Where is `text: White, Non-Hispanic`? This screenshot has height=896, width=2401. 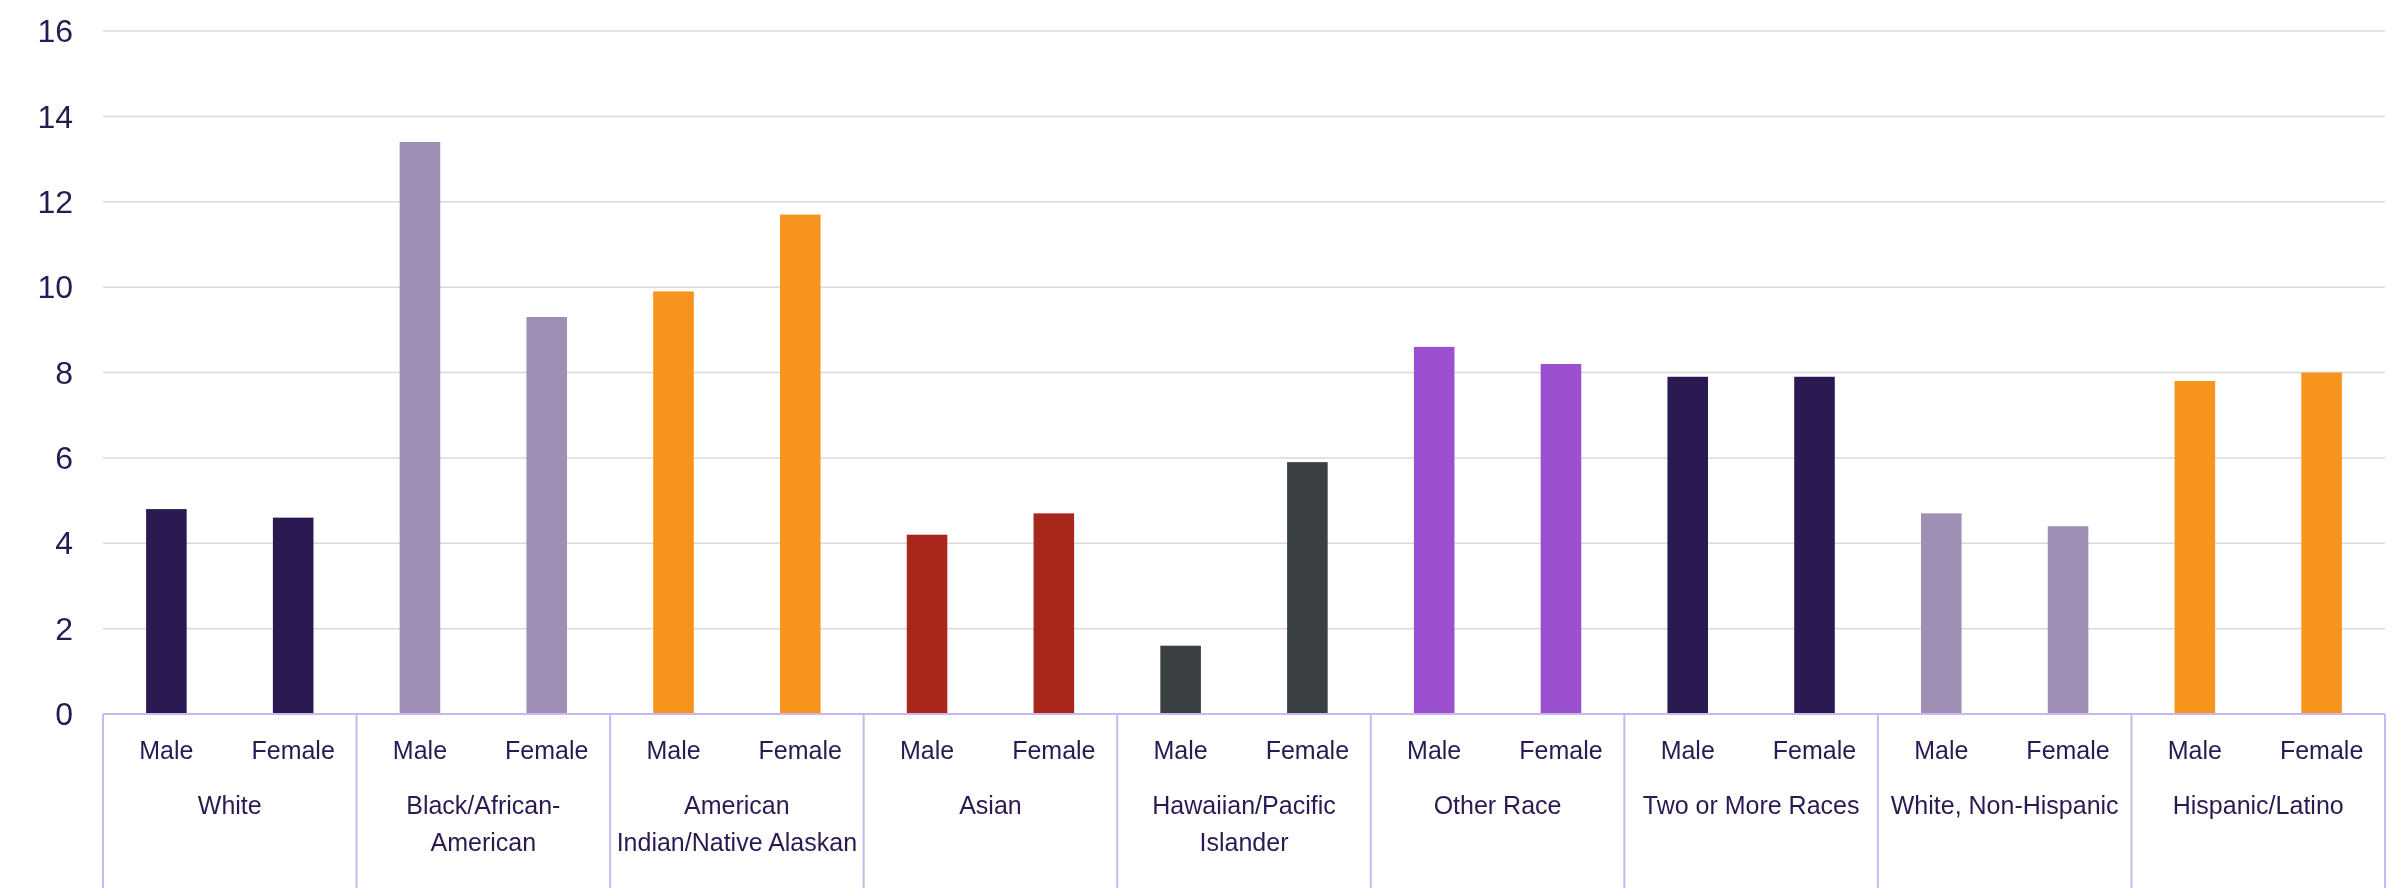
text: White, Non-Hispanic is located at coordinates (2004, 805).